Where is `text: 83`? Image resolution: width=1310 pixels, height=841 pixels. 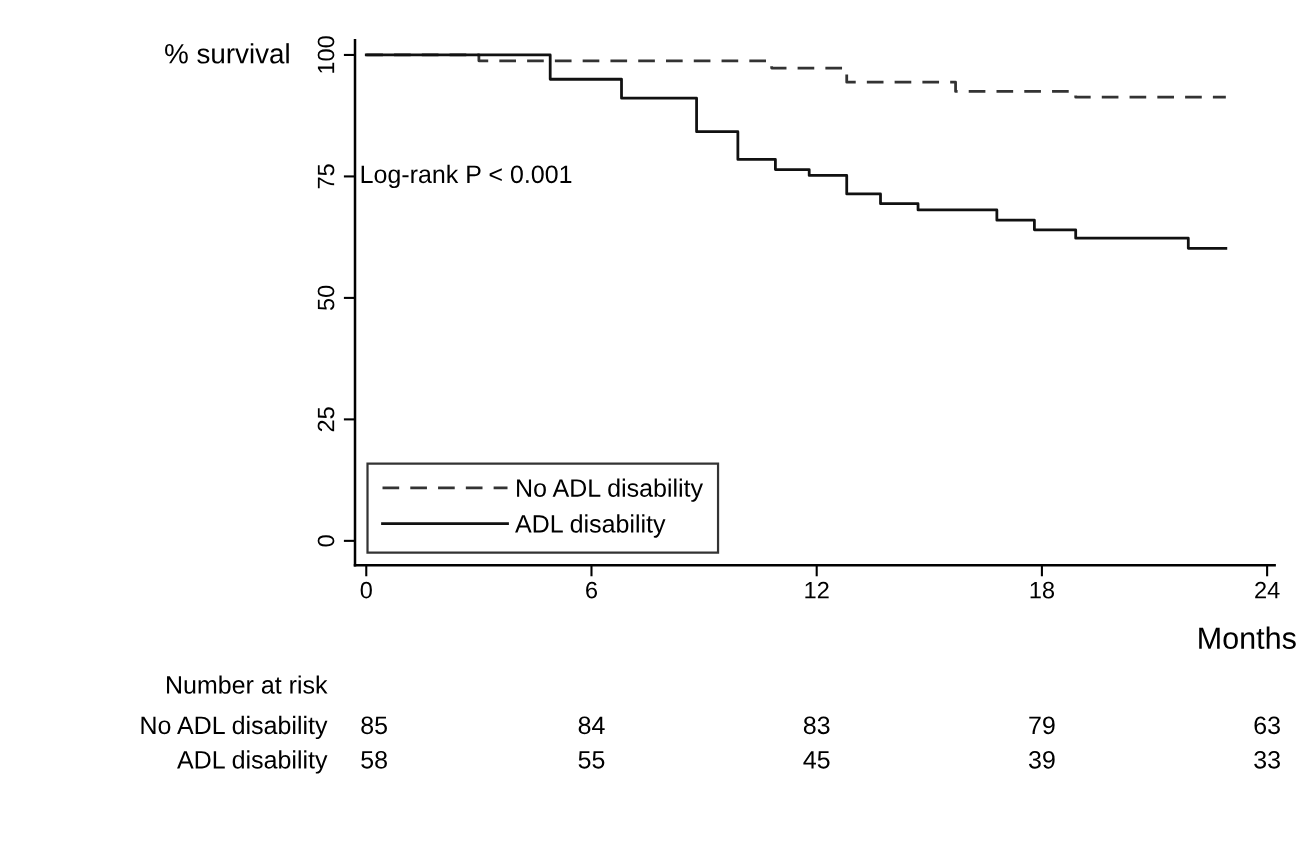 text: 83 is located at coordinates (816, 725).